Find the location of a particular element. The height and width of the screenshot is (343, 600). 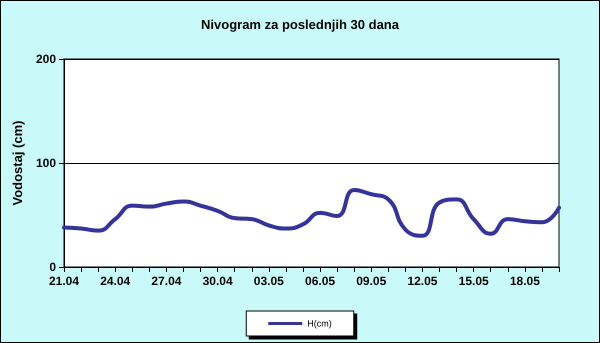

y-axis-title: Vodostaj (cm) is located at coordinates (17, 163).